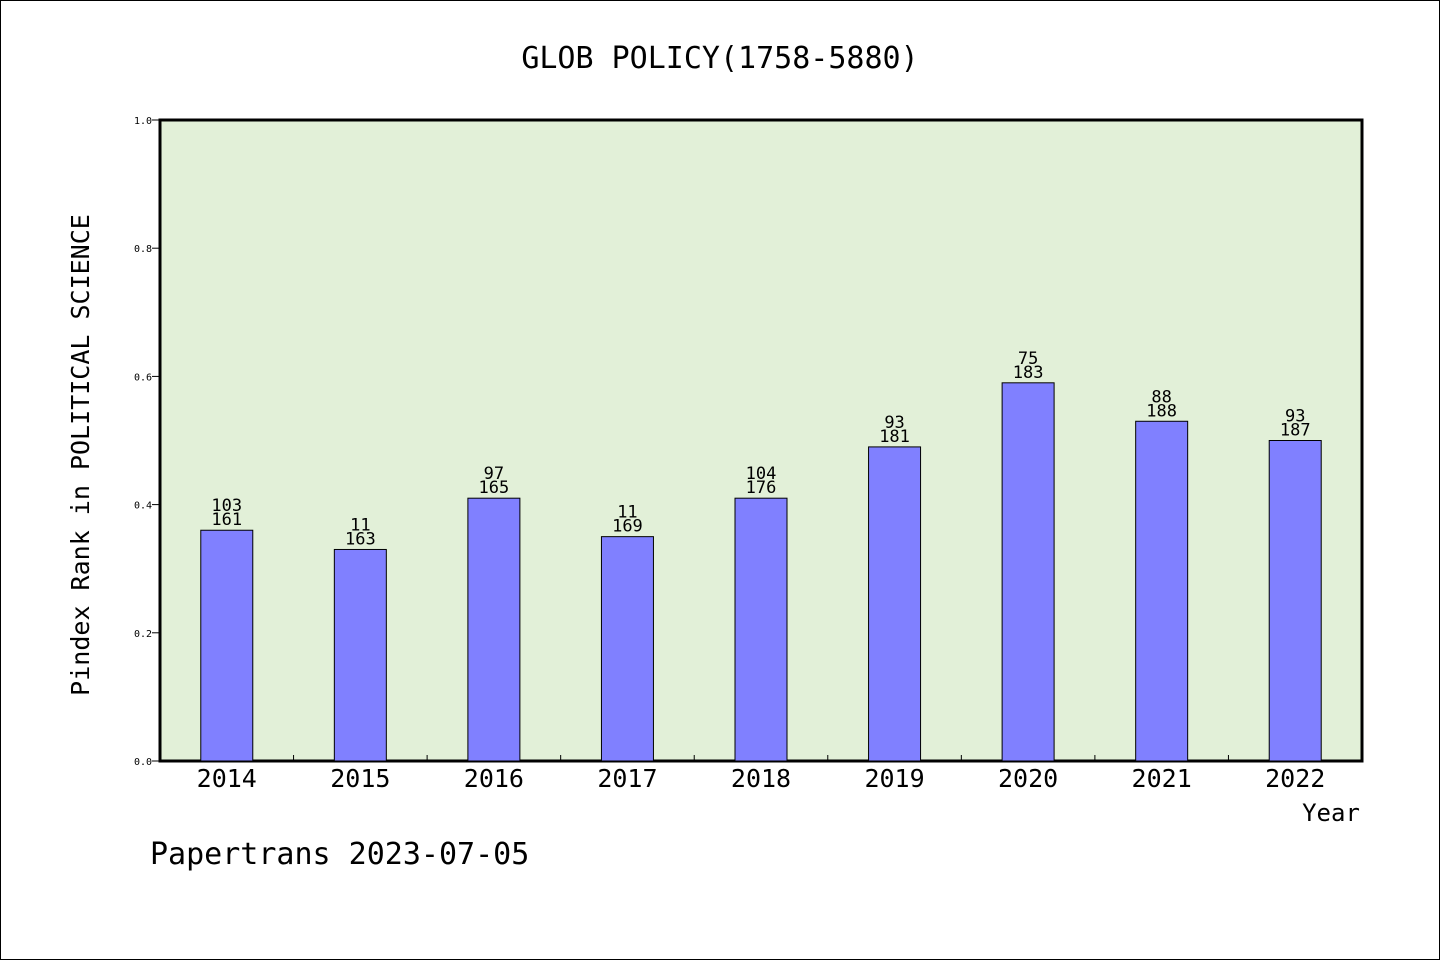 The height and width of the screenshot is (960, 1440). I want to click on x-axis: 2014 2015 2016 2017 2018 2019 2020 2021 2022, so click(761, 774).